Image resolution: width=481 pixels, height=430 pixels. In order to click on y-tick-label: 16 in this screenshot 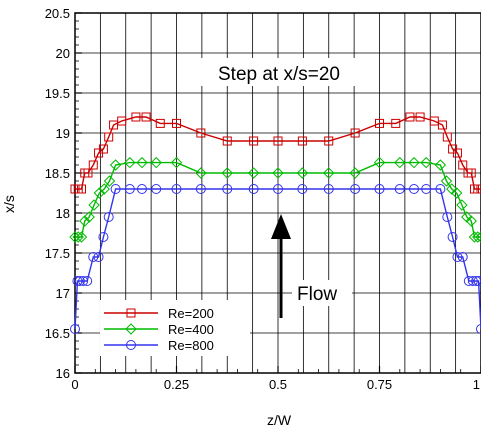, I will do `click(63, 373)`.